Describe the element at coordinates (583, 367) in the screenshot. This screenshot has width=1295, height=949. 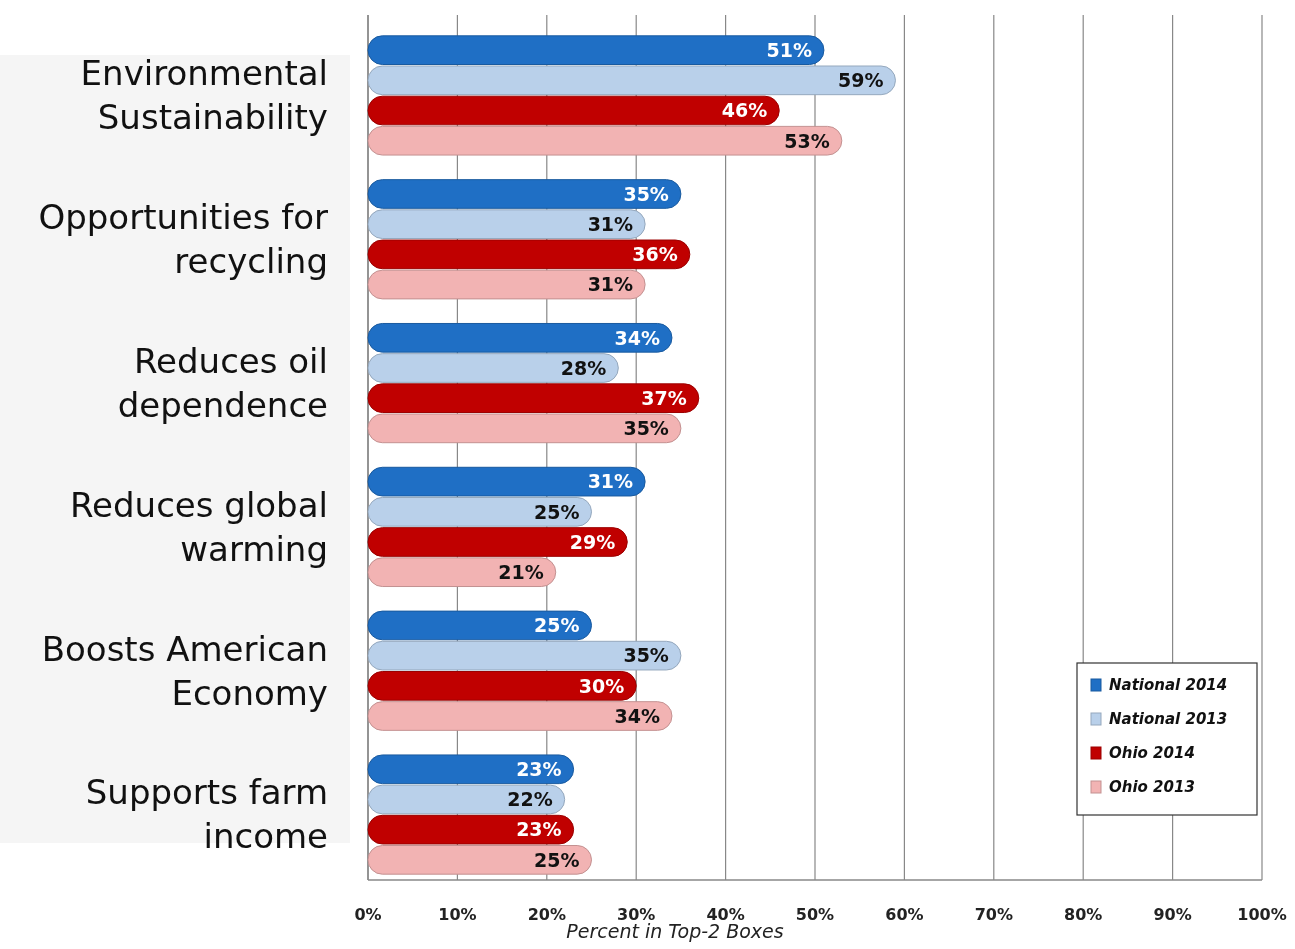
I see `data-label: 28%` at that location.